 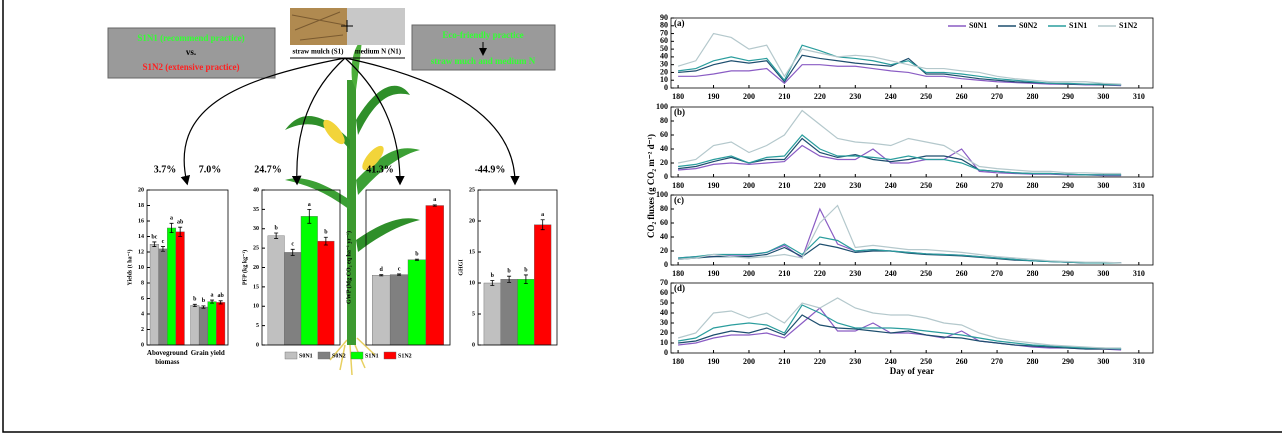 What do you see at coordinates (482, 35) in the screenshot?
I see `box-text: Eco-friendly practice` at bounding box center [482, 35].